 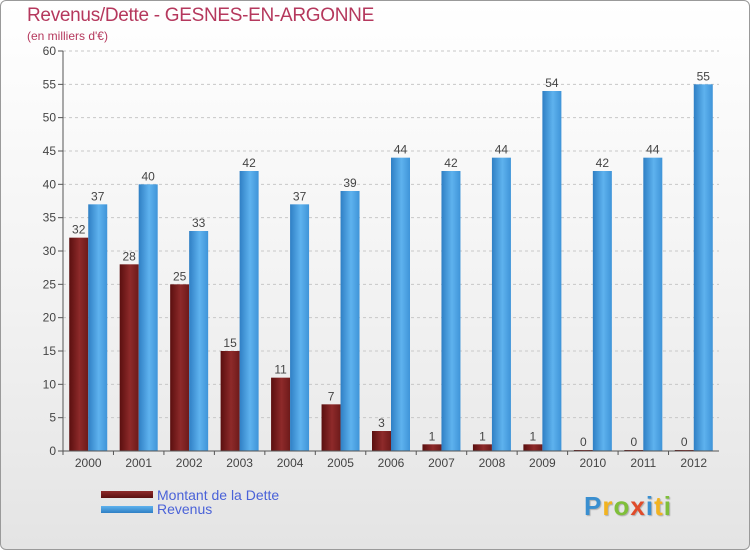 I want to click on chart-subtitle: (en milliers d'€), so click(x=67, y=36).